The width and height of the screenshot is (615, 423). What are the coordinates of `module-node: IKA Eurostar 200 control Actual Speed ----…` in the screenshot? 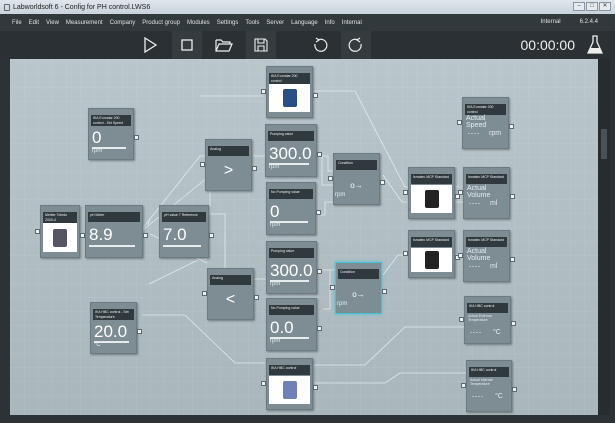 It's located at (485, 123).